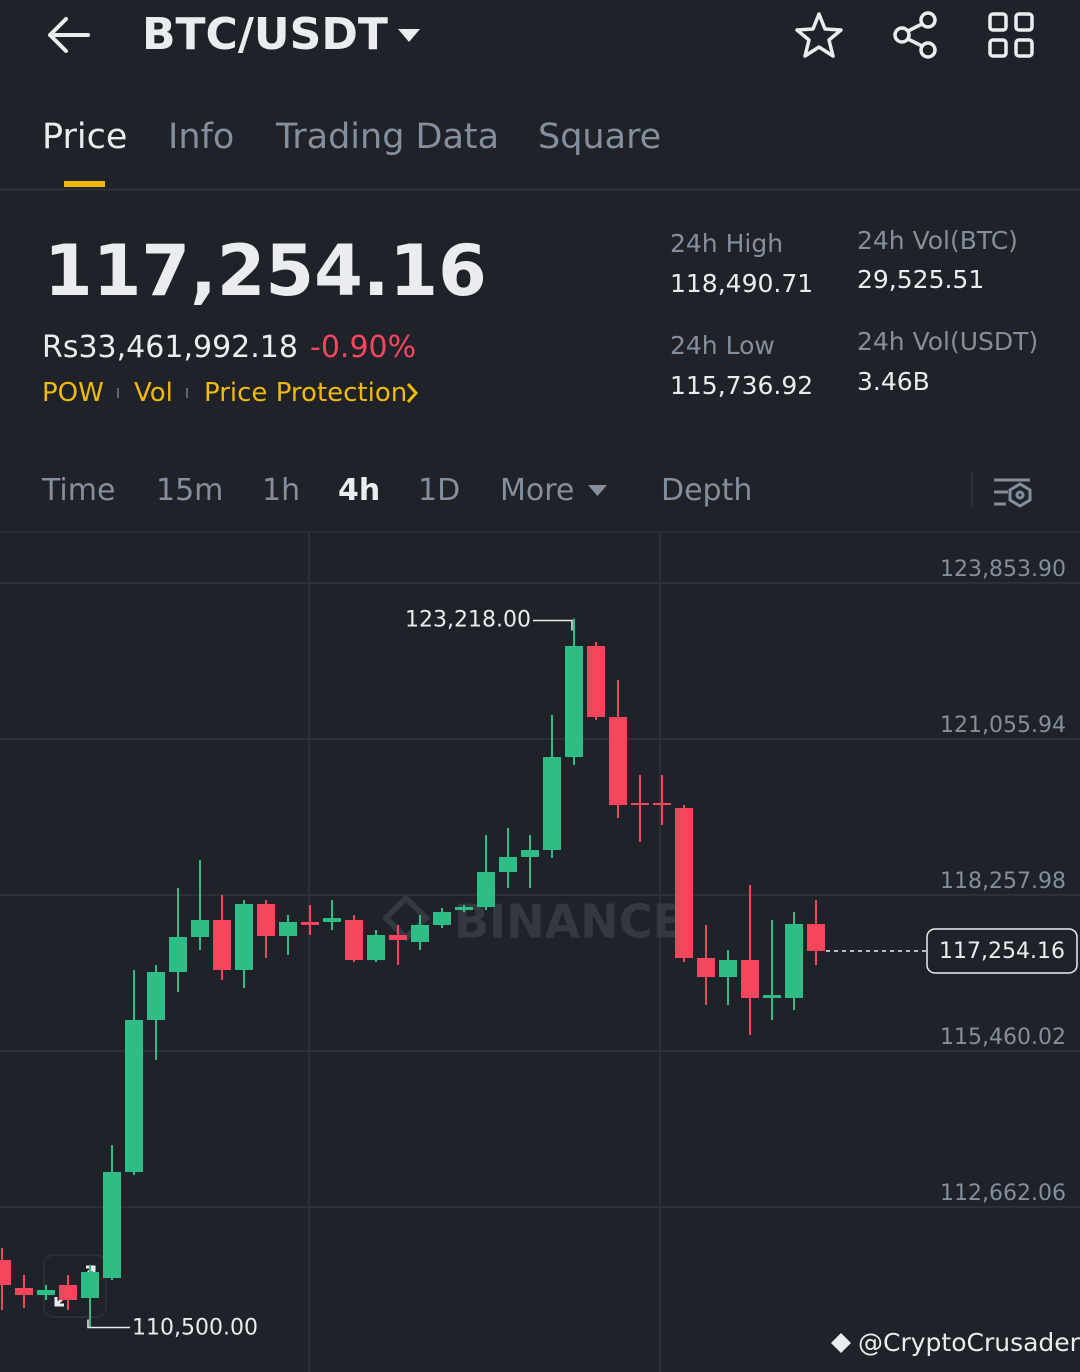  I want to click on tab: Square, so click(600, 137).